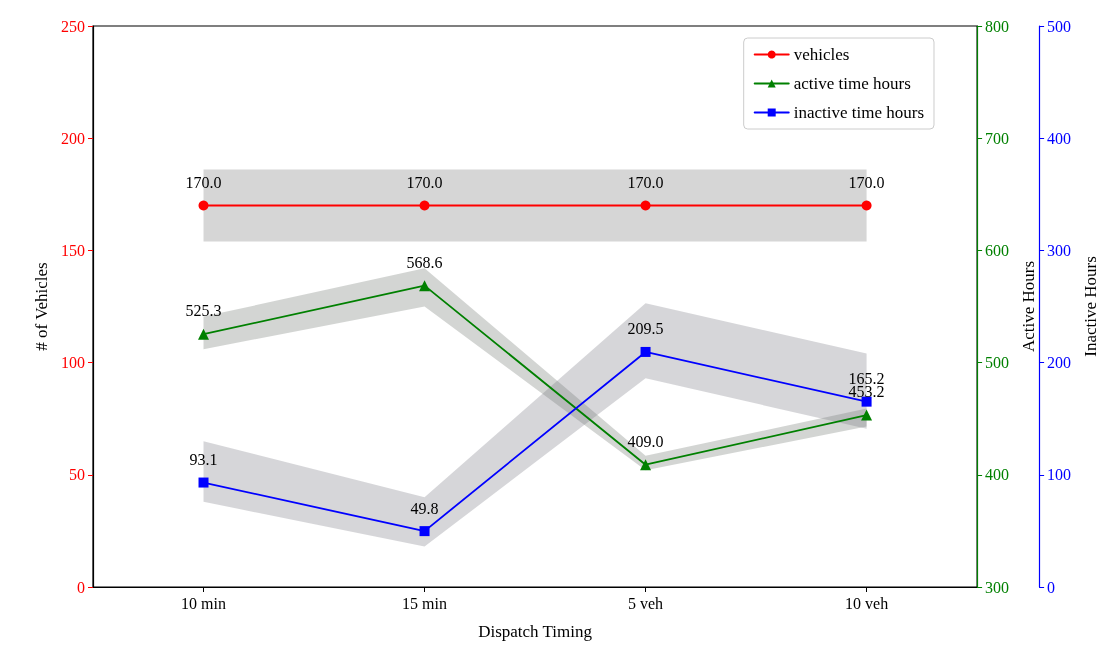  I want to click on y3-tick-label: 400, so click(1059, 138).